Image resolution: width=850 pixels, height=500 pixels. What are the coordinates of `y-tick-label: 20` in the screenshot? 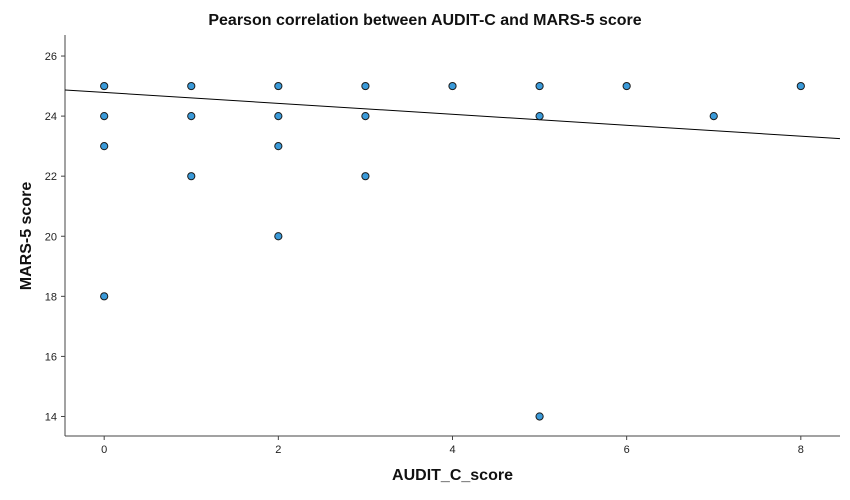 It's located at (51, 237).